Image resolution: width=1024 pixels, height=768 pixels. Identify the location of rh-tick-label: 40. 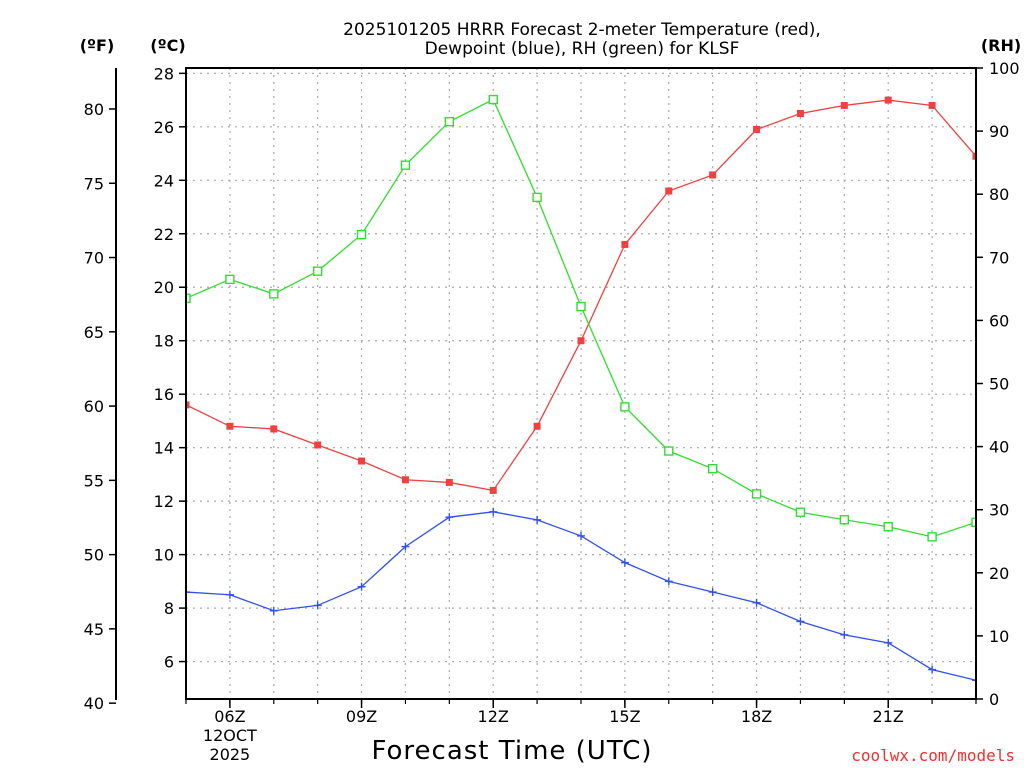
(999, 447).